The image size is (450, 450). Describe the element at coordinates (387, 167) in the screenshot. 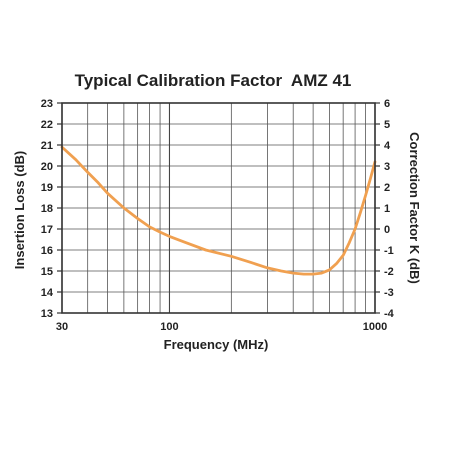

I see `y2-tick-label: 3` at that location.